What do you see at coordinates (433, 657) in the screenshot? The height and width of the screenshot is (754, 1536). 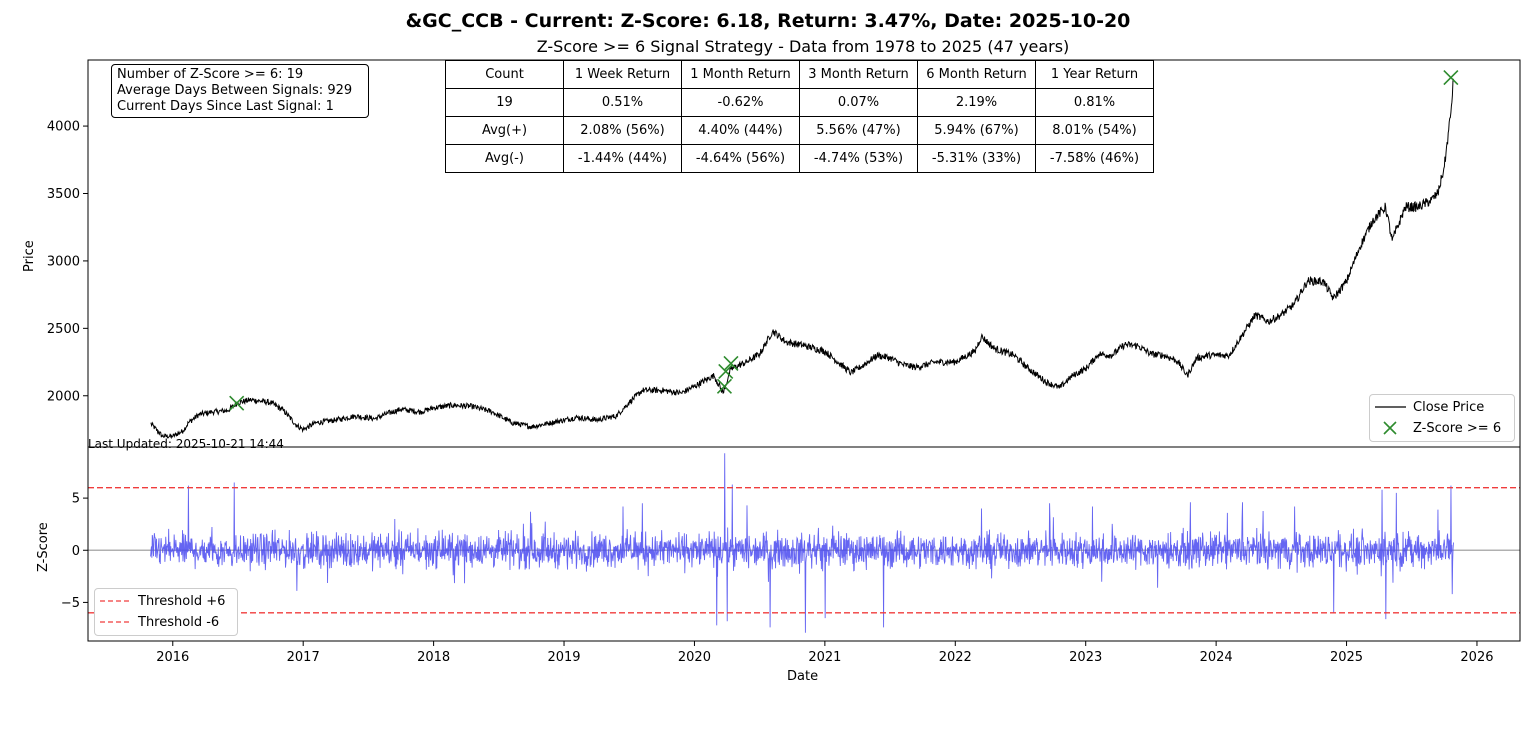 I see `x-tick-label: 2018` at bounding box center [433, 657].